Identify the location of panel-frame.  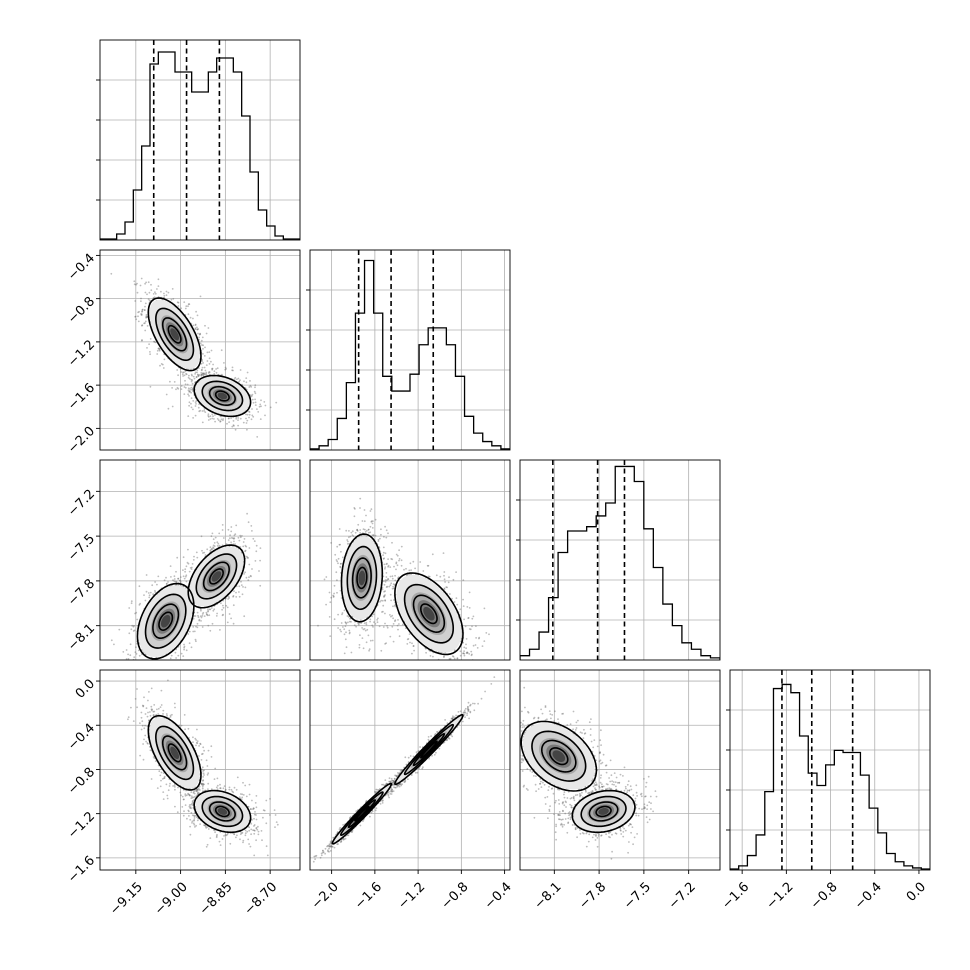
(200, 560).